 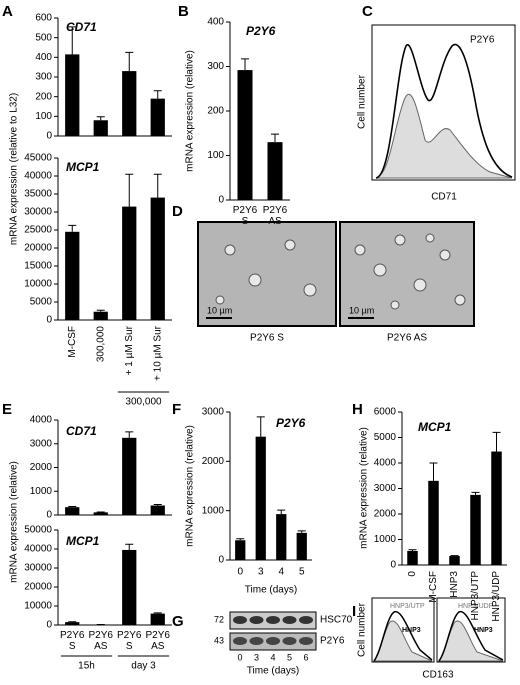 What do you see at coordinates (302, 572) in the screenshot?
I see `x-tick-label: 5` at bounding box center [302, 572].